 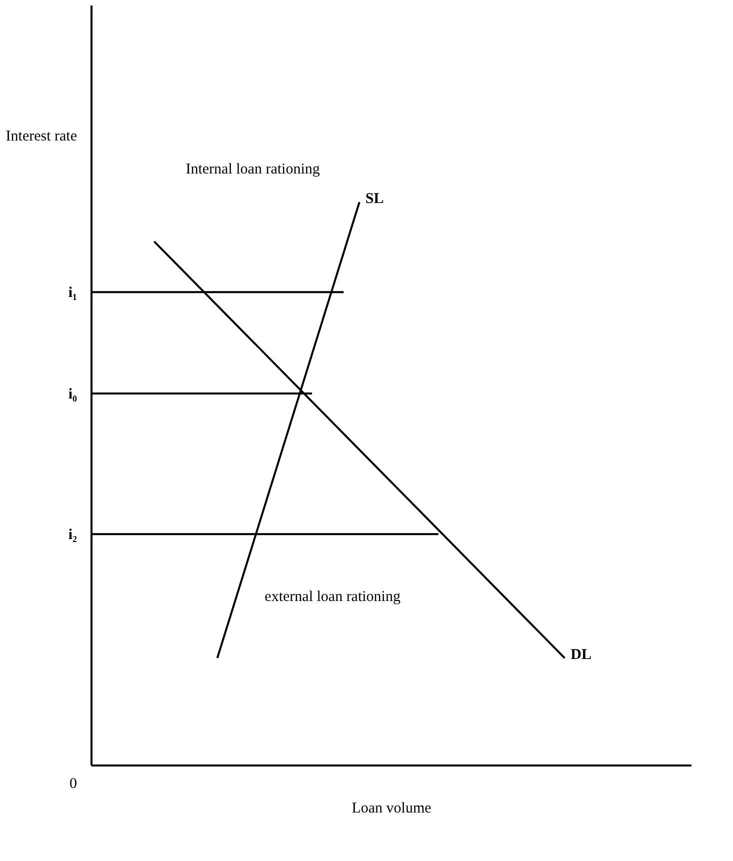 What do you see at coordinates (392, 808) in the screenshot?
I see `x-axis-title: Loan volume` at bounding box center [392, 808].